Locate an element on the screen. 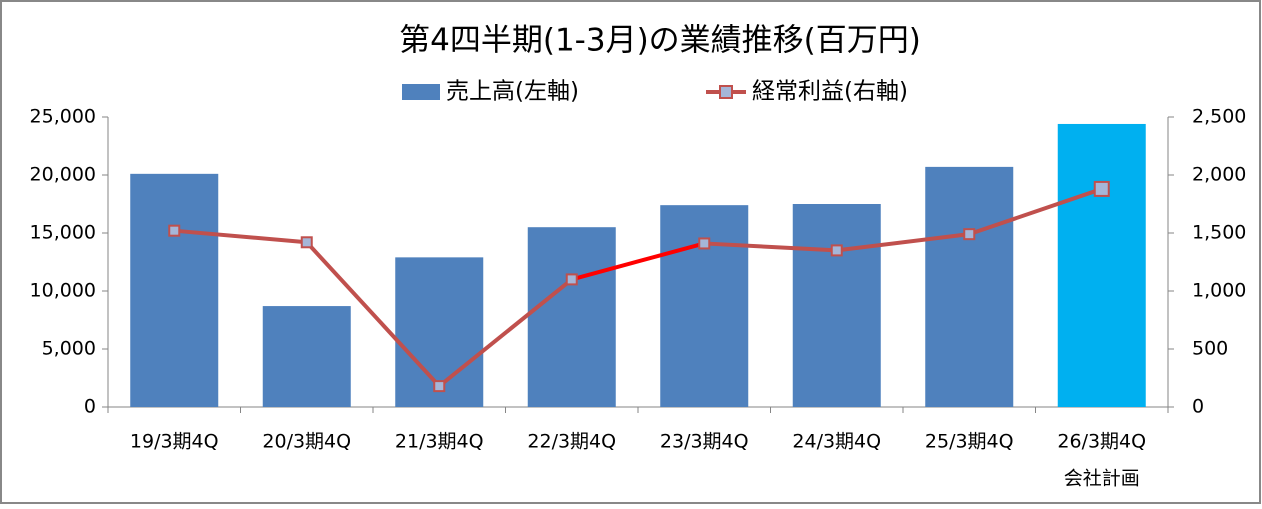  y-tick-label: 20,000 is located at coordinates (63, 175).